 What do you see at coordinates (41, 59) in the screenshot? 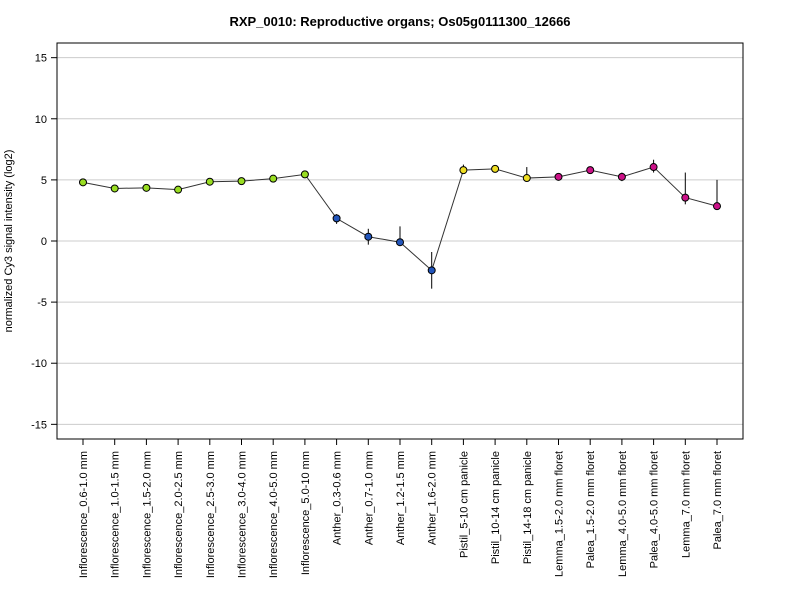
I see `y-tick-label: 15` at bounding box center [41, 59].